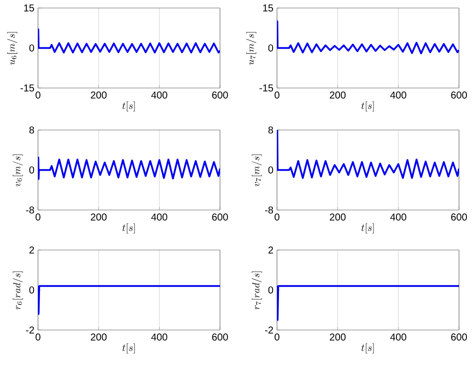 The image size is (474, 365). I want to click on y-axis-title: $u_6[m/s]$, so click(12, 48).